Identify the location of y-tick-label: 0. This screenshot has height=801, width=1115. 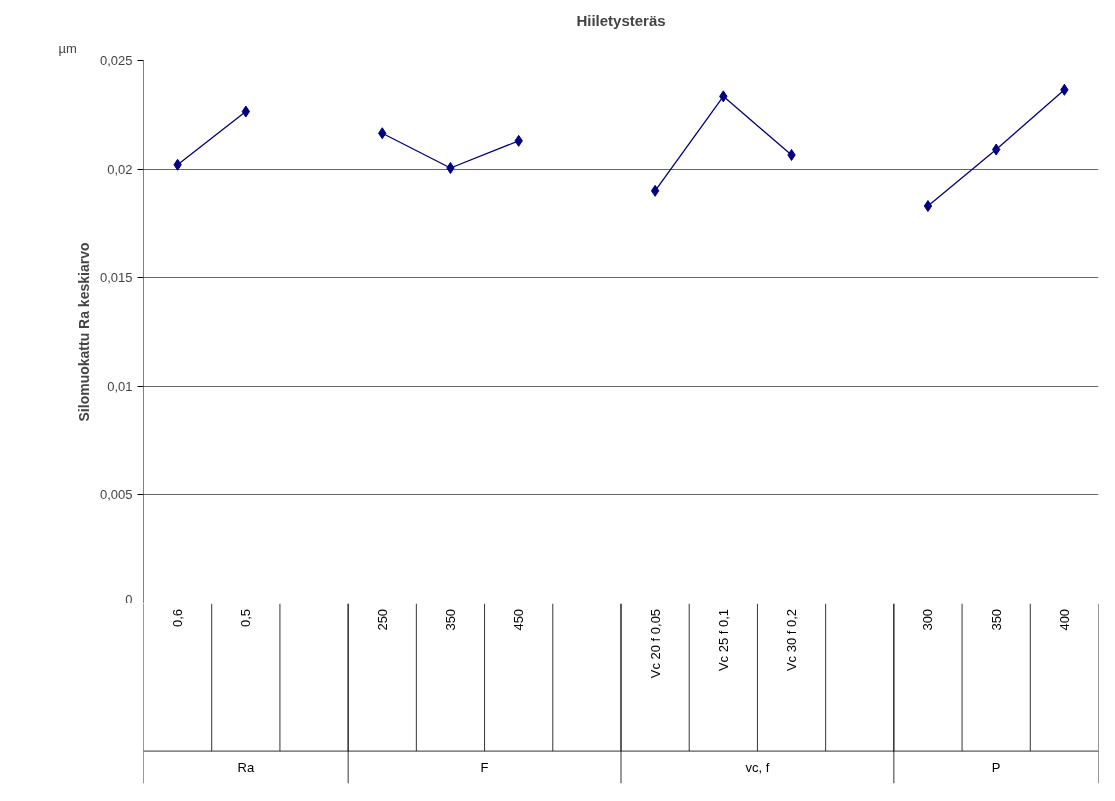
(129, 599).